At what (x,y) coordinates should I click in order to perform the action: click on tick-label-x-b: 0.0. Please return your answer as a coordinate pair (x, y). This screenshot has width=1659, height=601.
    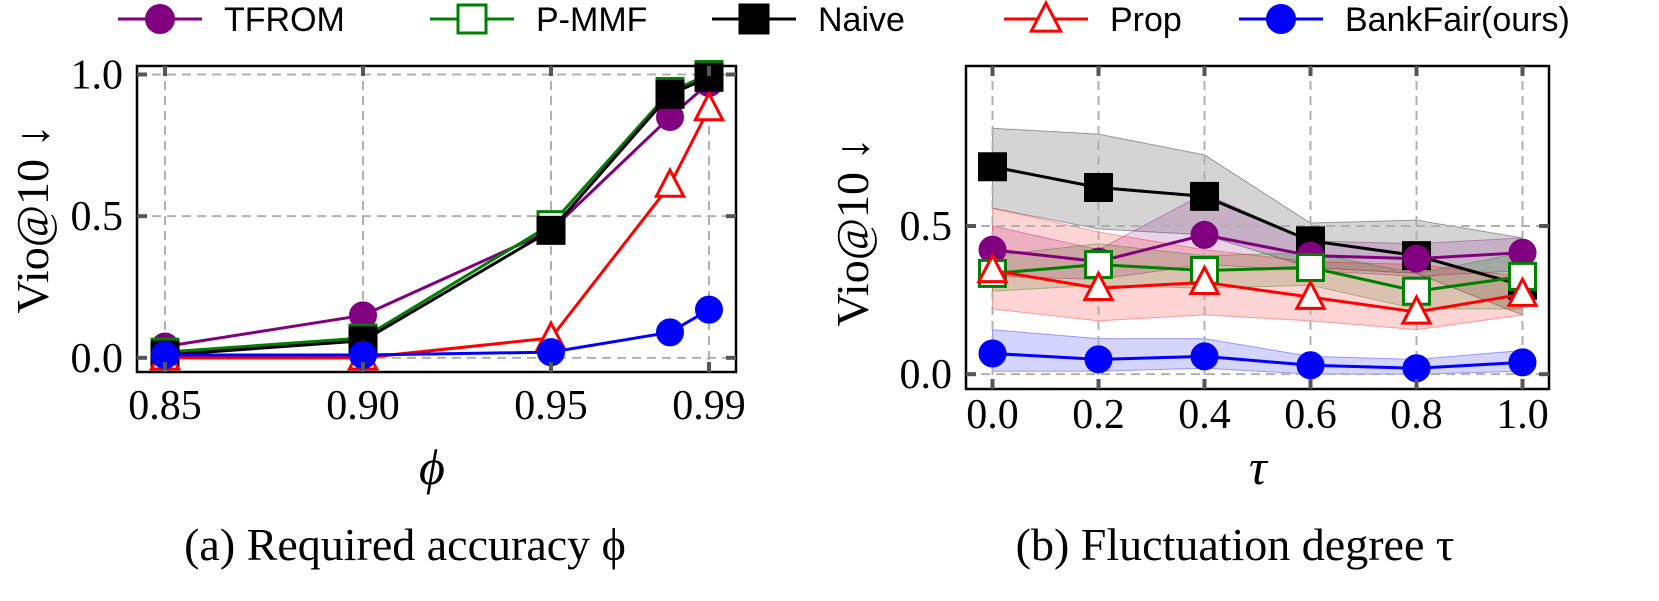
    Looking at the image, I should click on (992, 415).